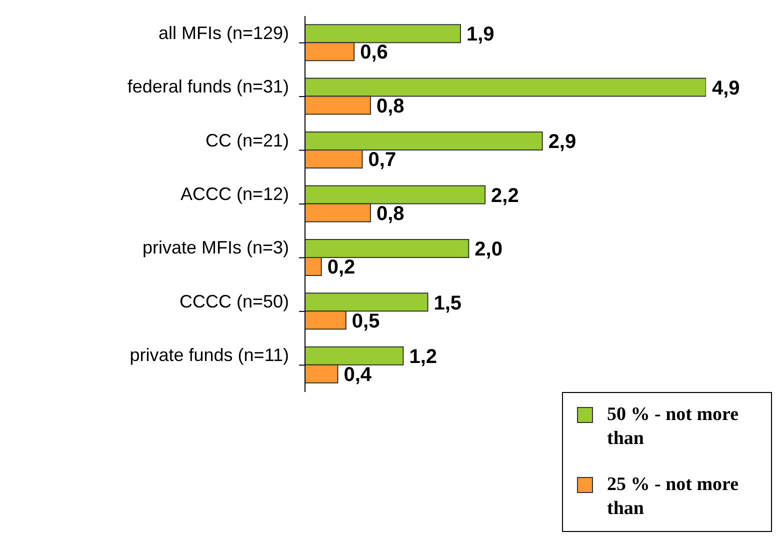 This screenshot has width=784, height=544. I want to click on data-label: 2,0, so click(488, 249).